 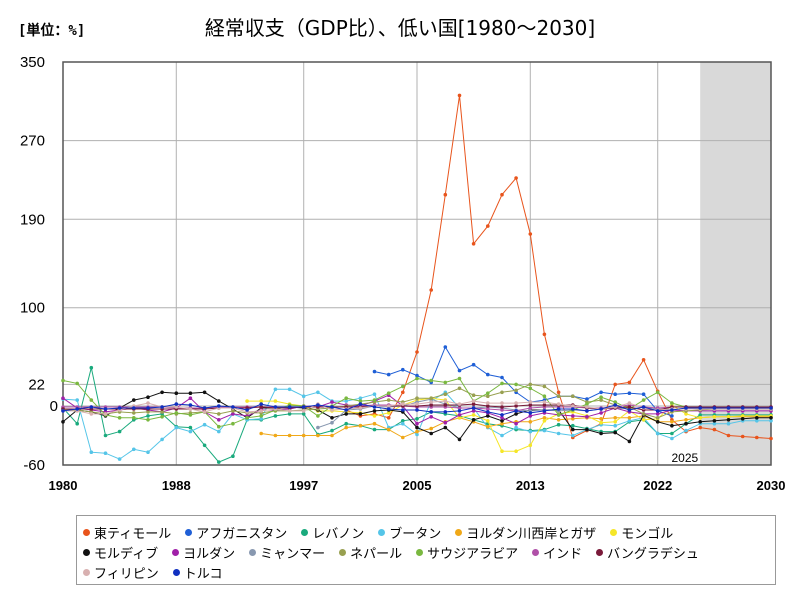 What do you see at coordinates (121, 572) in the screenshot?
I see `legend-item: フィリピン` at bounding box center [121, 572].